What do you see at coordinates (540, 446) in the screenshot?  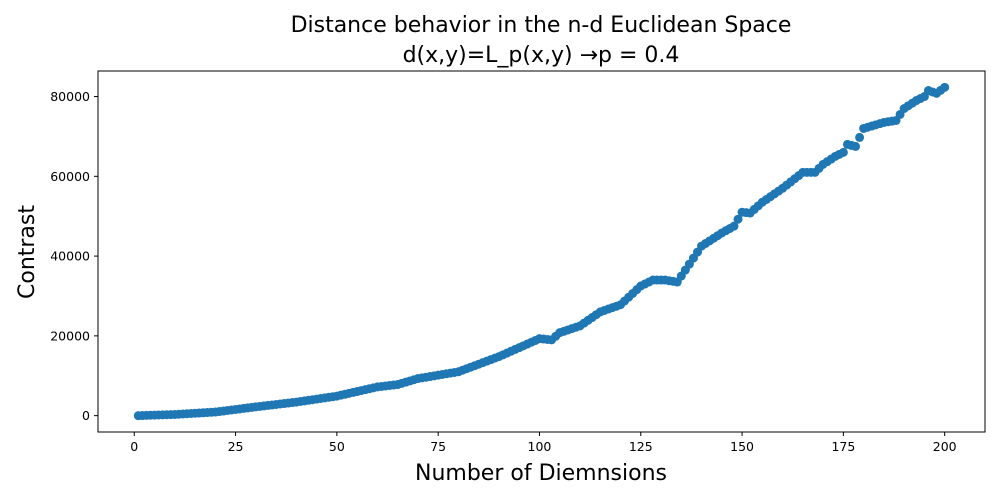 I see `x-tick-label: 100` at bounding box center [540, 446].